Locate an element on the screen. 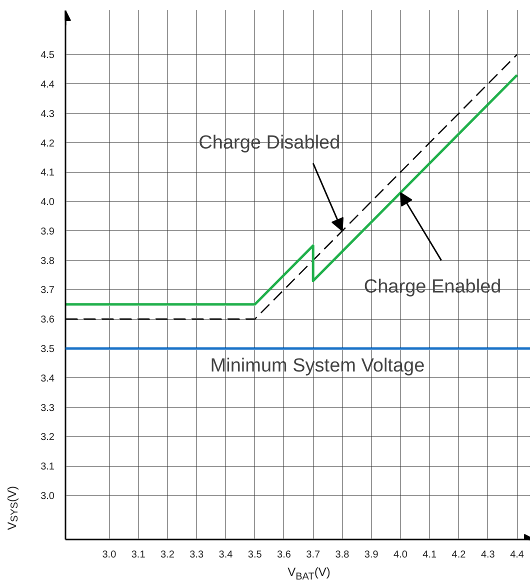 This screenshot has width=530, height=585. x-tick-label: 4.0 is located at coordinates (401, 555).